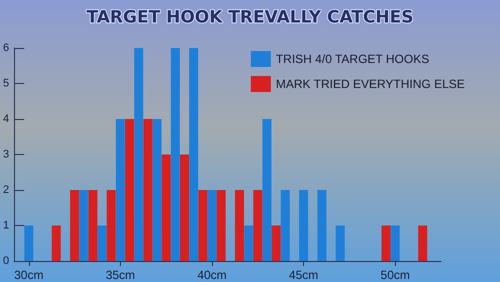 This screenshot has width=500, height=282. I want to click on x-tick-label: 45cm, so click(303, 275).